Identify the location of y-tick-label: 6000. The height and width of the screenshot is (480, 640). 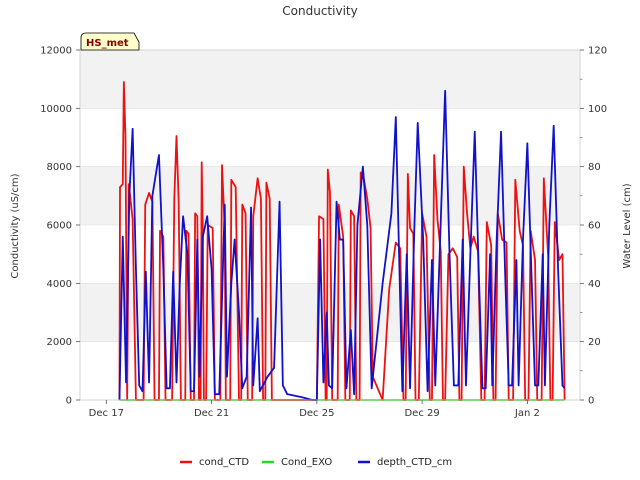
(59, 226).